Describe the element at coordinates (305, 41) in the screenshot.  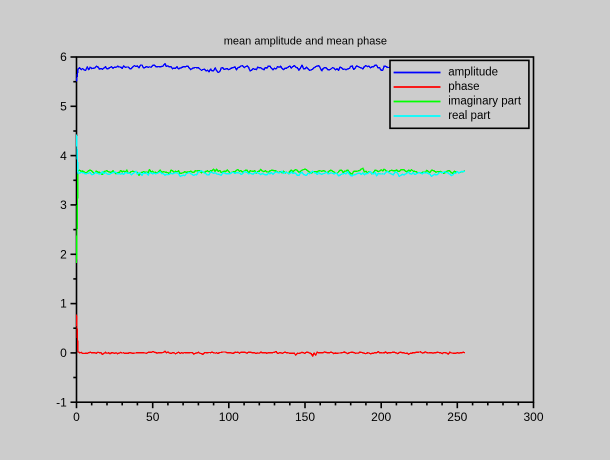
I see `svg-text: mean amplitude and mean phase` at that location.